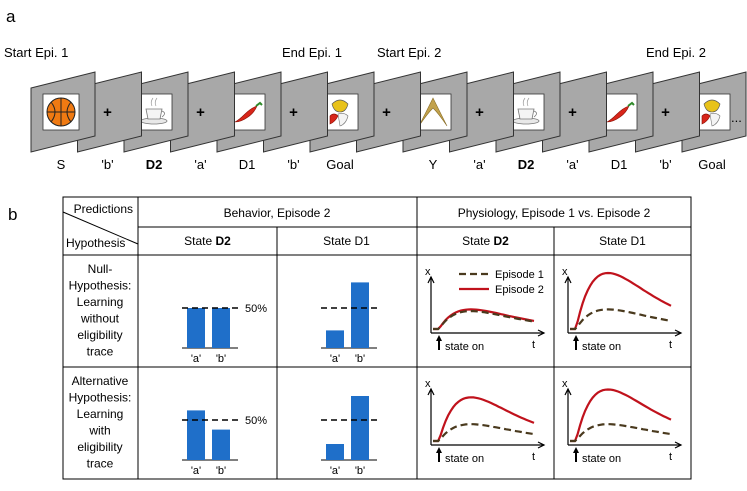 This screenshot has height=491, width=747. Describe the element at coordinates (277, 213) in the screenshot. I see `group-header-behavior: Behavior, Episode 2` at that location.